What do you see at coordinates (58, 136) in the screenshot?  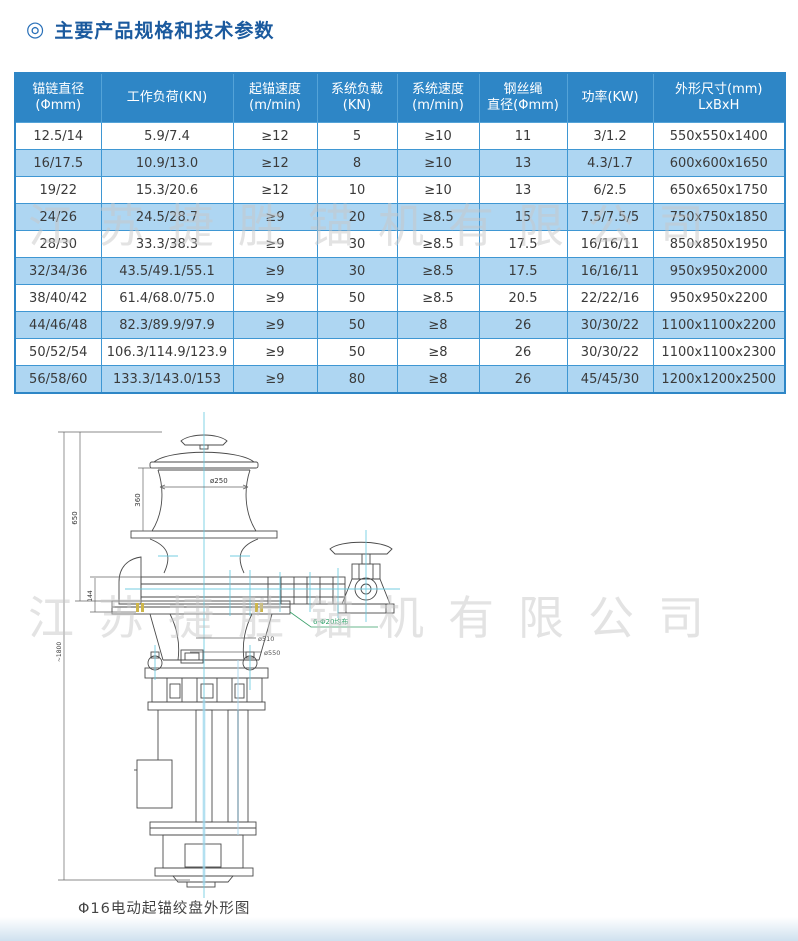 I see `table-cell: 12.5/14` at bounding box center [58, 136].